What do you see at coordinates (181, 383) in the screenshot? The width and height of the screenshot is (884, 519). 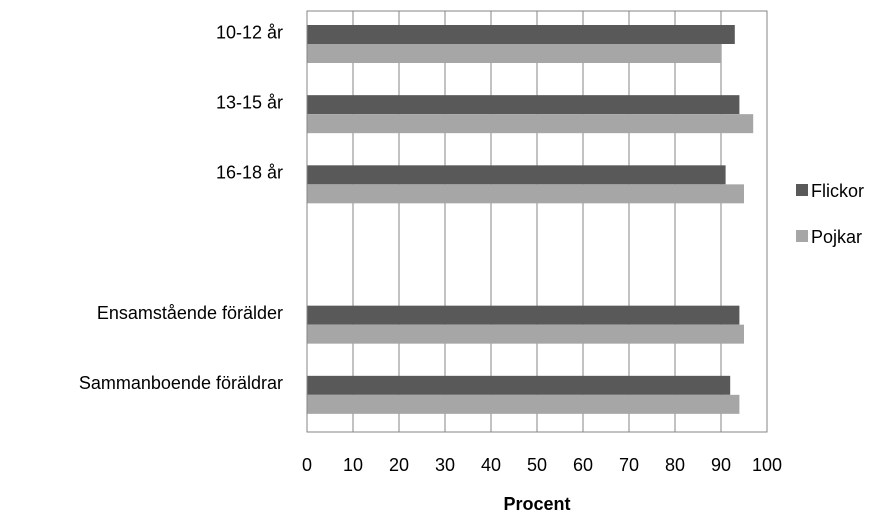 I see `category-label: Sammanboende föräldrar` at bounding box center [181, 383].